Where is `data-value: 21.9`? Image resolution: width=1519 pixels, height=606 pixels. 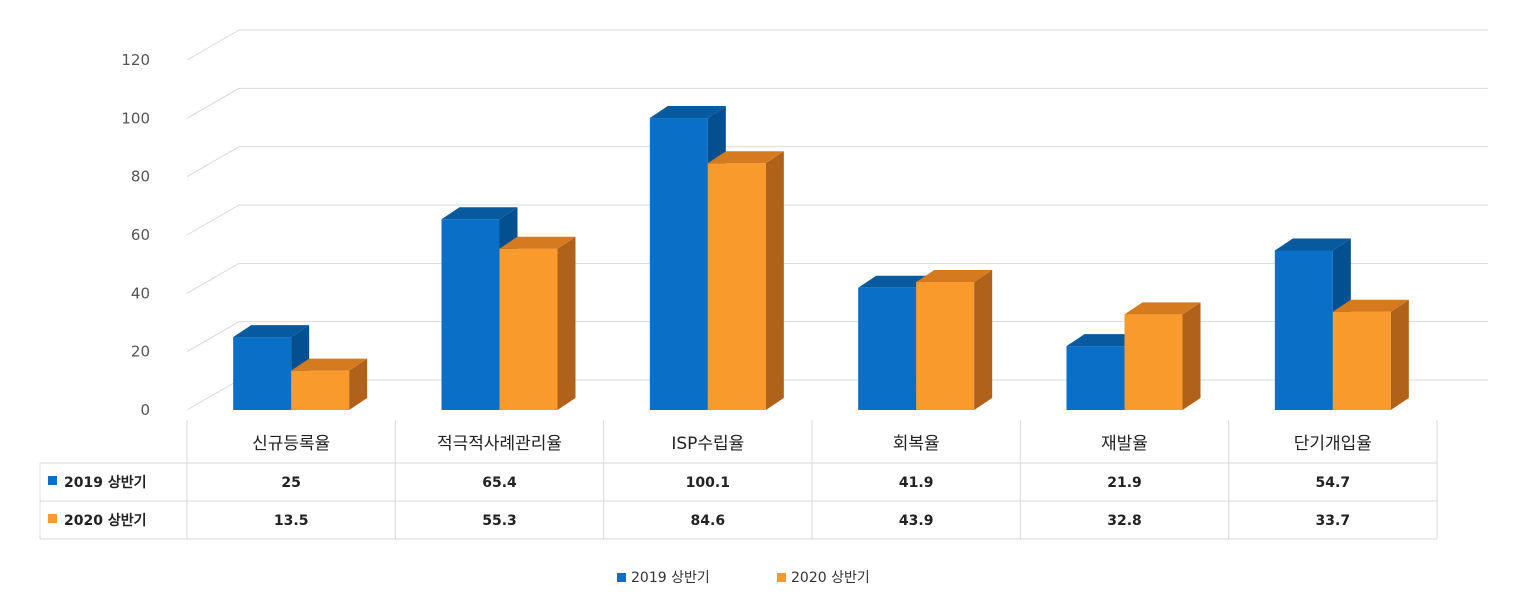 data-value: 21.9 is located at coordinates (1124, 483).